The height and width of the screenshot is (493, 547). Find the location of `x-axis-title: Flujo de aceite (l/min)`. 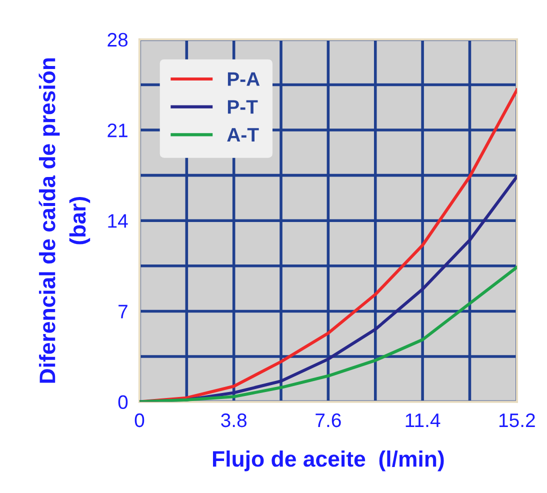

x-axis-title: Flujo de aceite (l/min) is located at coordinates (328, 461).